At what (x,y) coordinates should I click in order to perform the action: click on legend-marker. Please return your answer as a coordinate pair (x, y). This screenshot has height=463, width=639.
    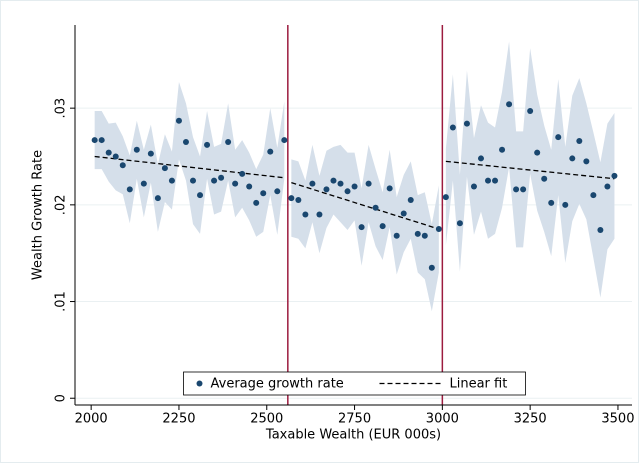
    Looking at the image, I should click on (199, 383).